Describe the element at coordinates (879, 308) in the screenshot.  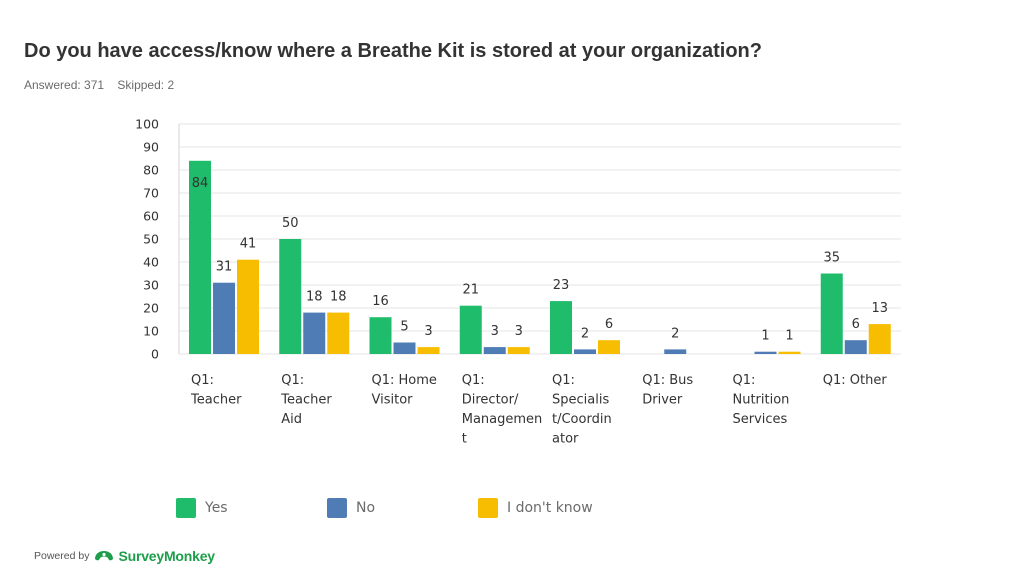
I see `data-label: 13` at that location.